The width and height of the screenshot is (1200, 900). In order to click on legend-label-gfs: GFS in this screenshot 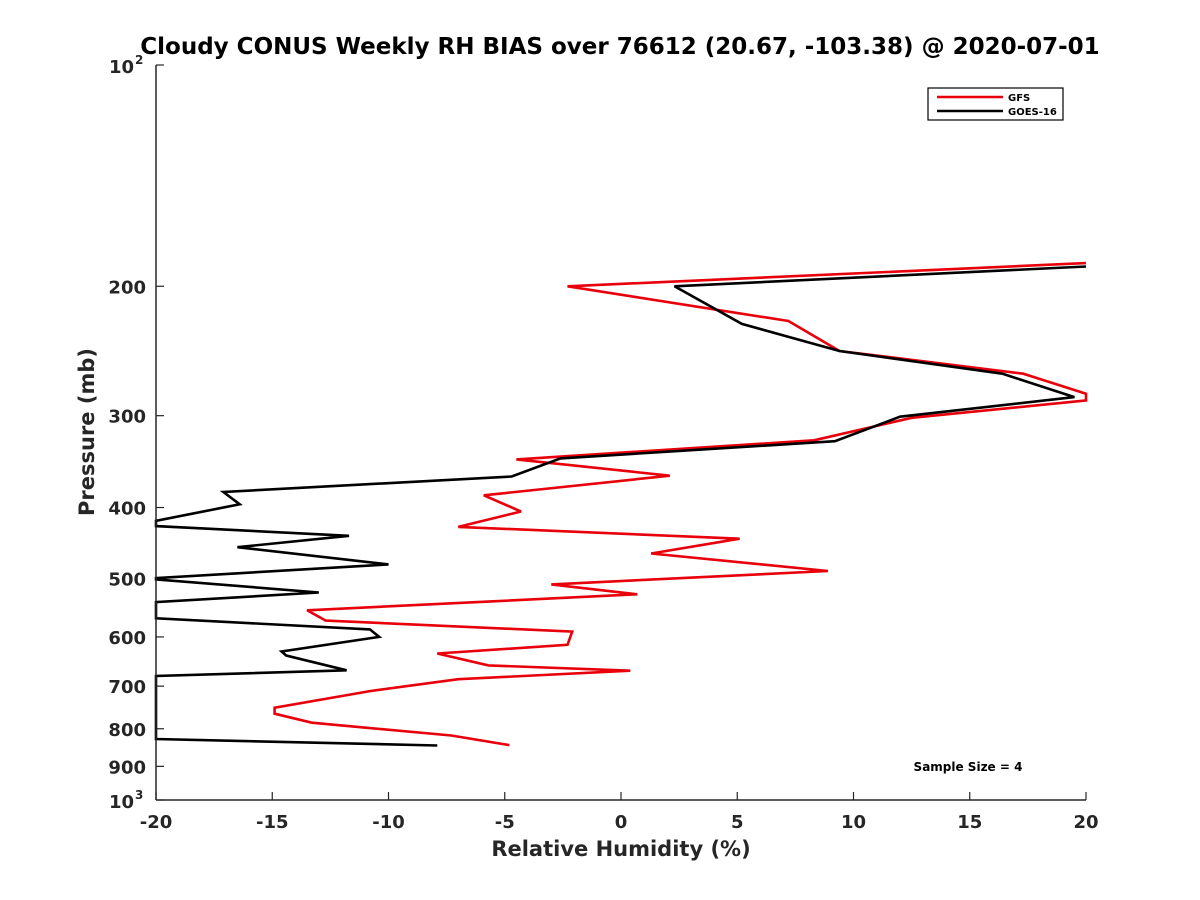, I will do `click(1019, 98)`.